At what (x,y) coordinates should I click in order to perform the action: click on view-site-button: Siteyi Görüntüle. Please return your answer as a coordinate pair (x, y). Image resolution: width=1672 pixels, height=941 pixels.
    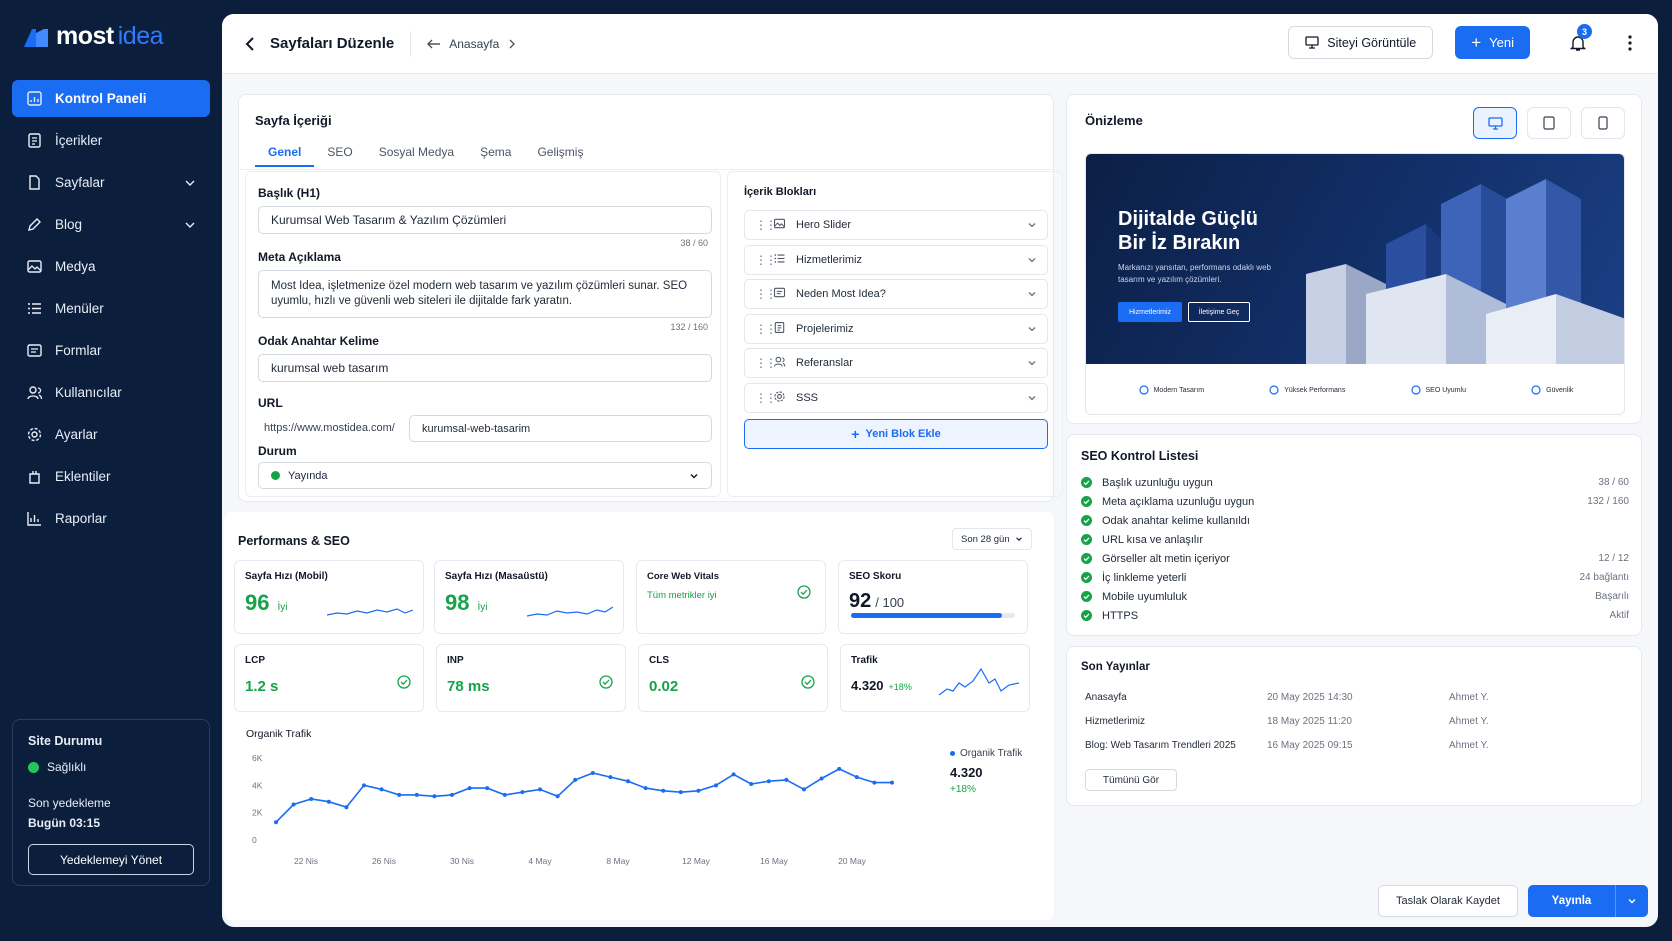
    Looking at the image, I should click on (1361, 42).